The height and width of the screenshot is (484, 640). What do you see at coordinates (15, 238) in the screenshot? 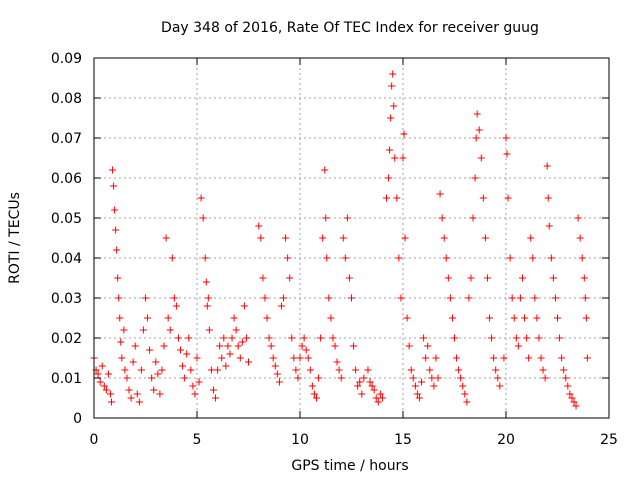
I see `y-axis-label: ROTI / TECUs` at bounding box center [15, 238].